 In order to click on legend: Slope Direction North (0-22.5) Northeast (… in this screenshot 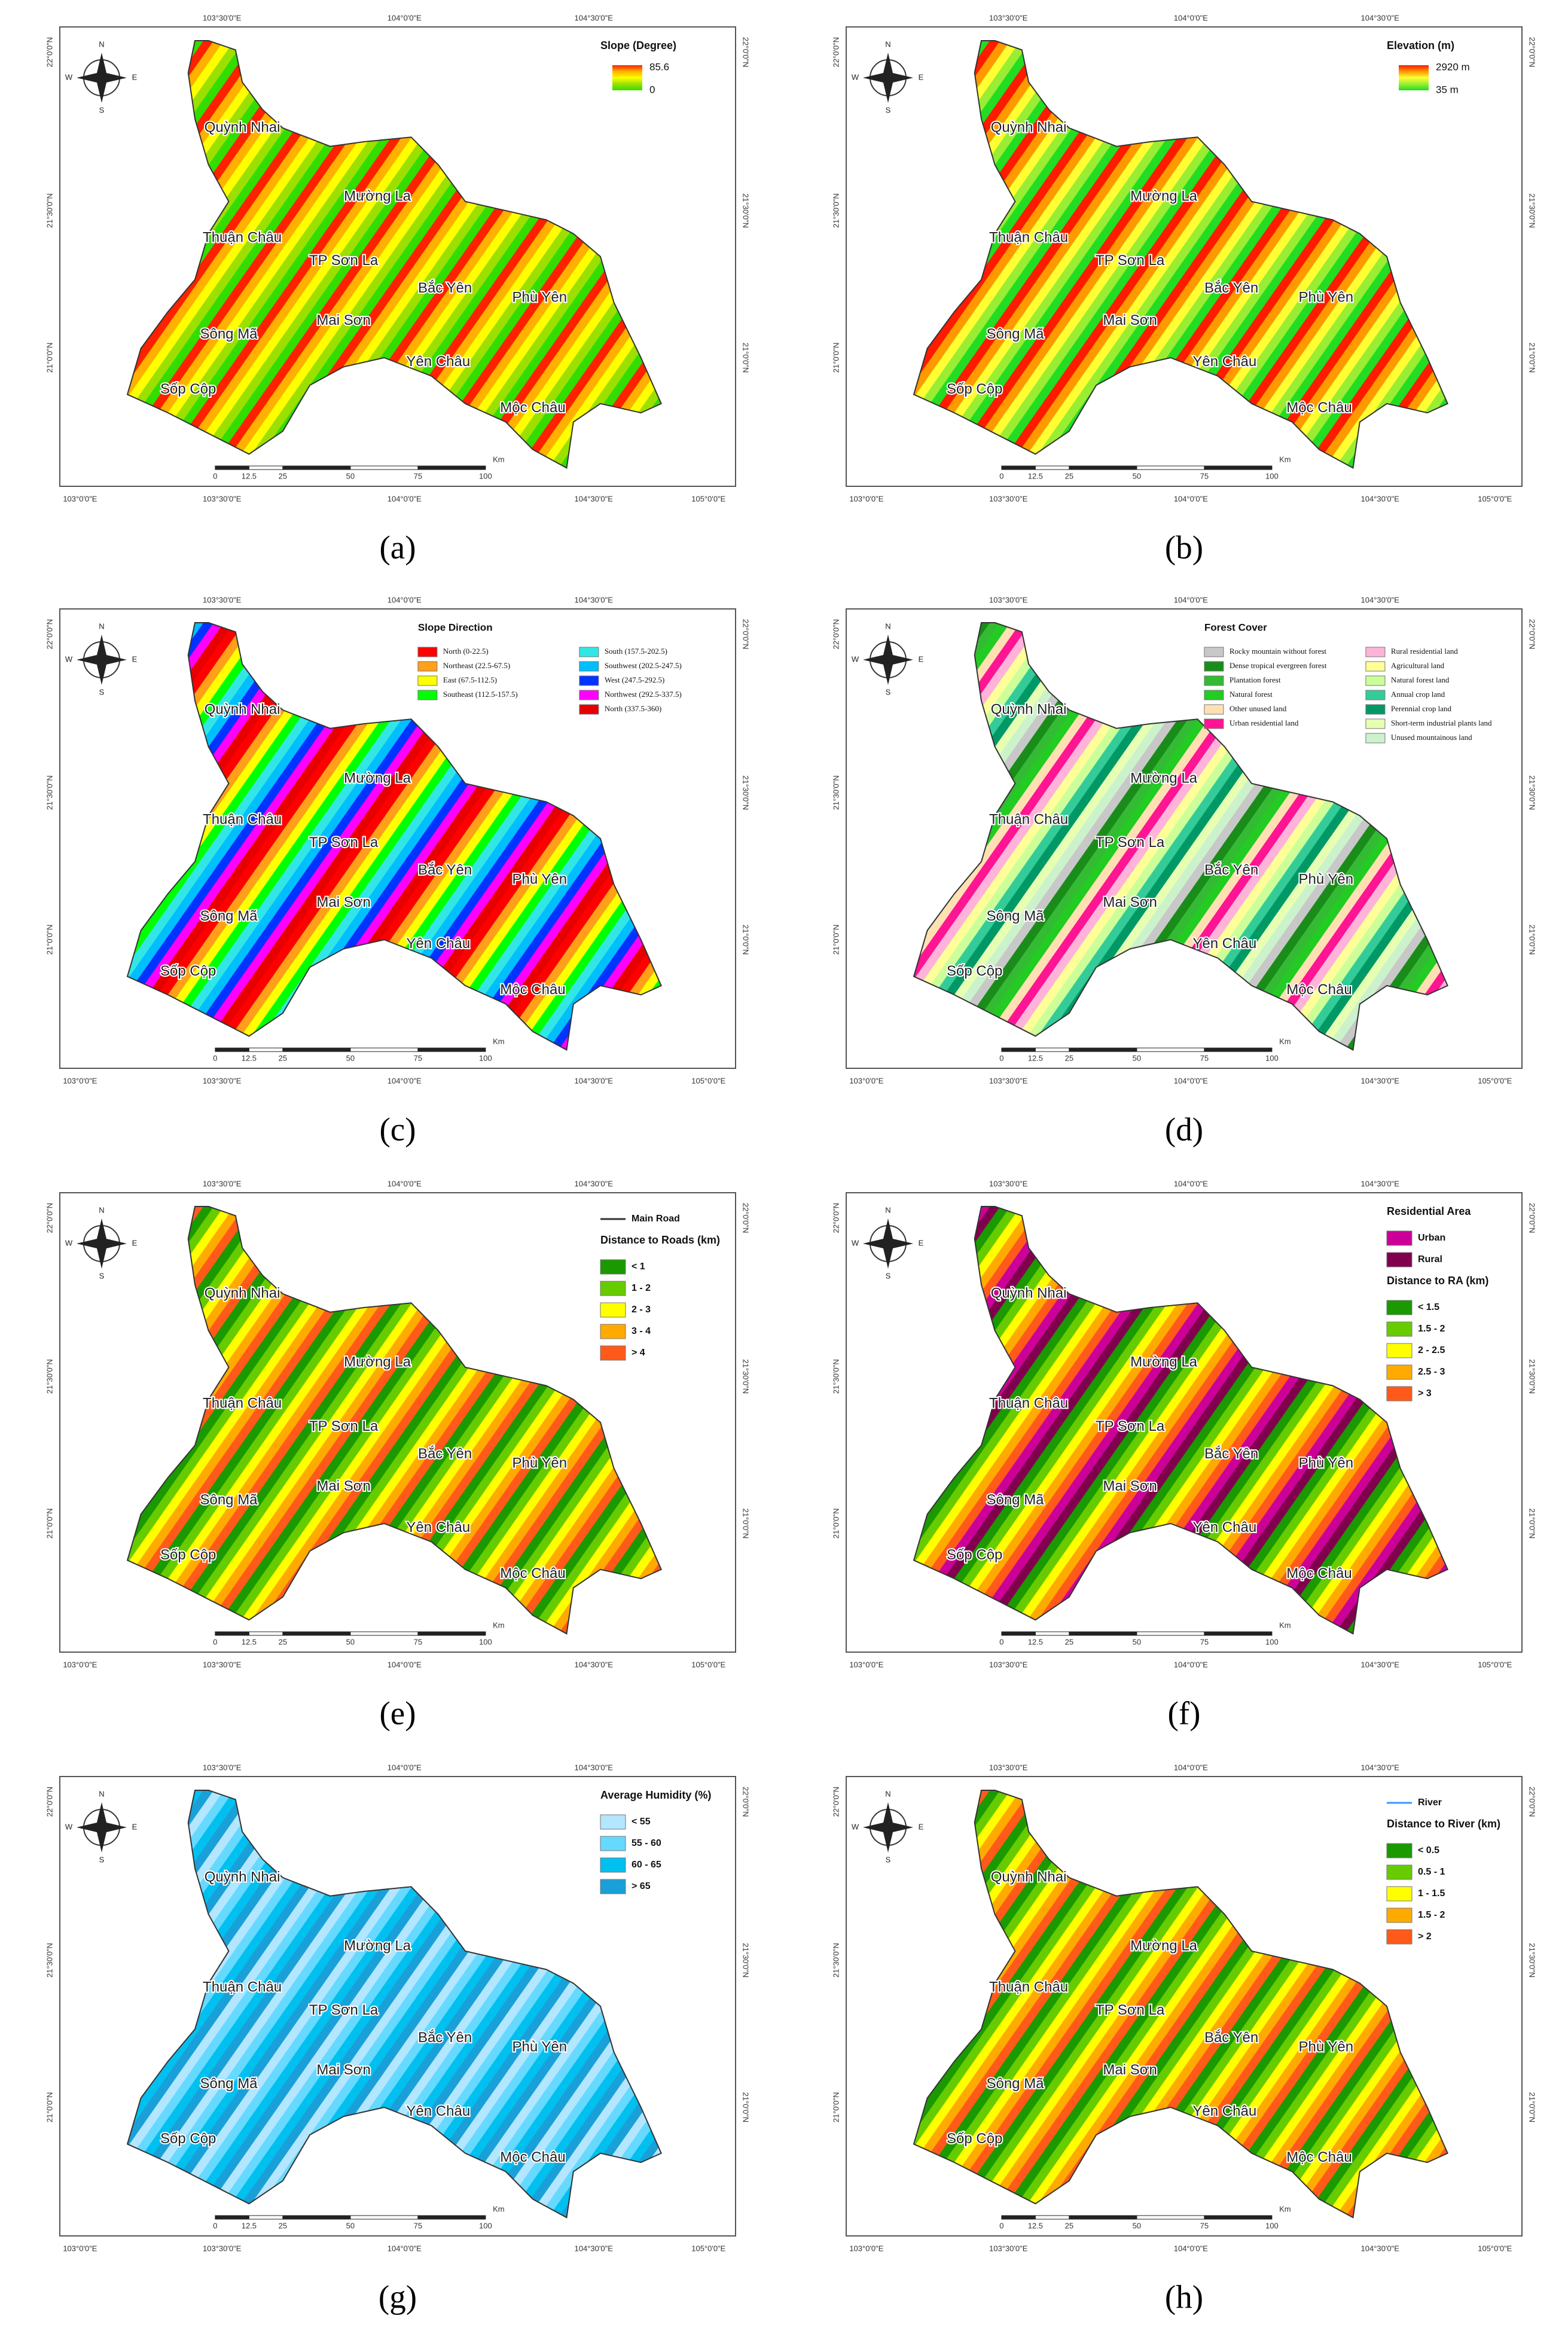, I will do `click(549, 668)`.